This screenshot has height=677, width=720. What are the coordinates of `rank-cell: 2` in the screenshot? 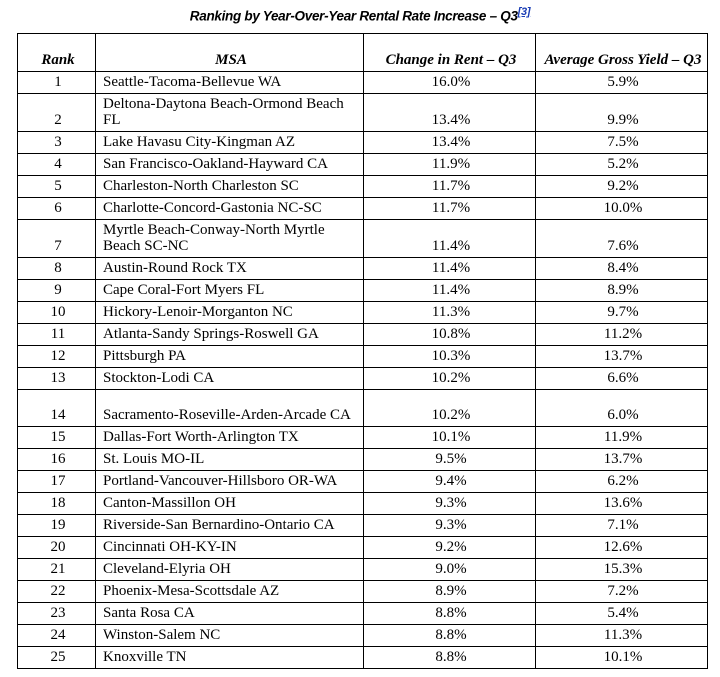 It's located at (56, 112).